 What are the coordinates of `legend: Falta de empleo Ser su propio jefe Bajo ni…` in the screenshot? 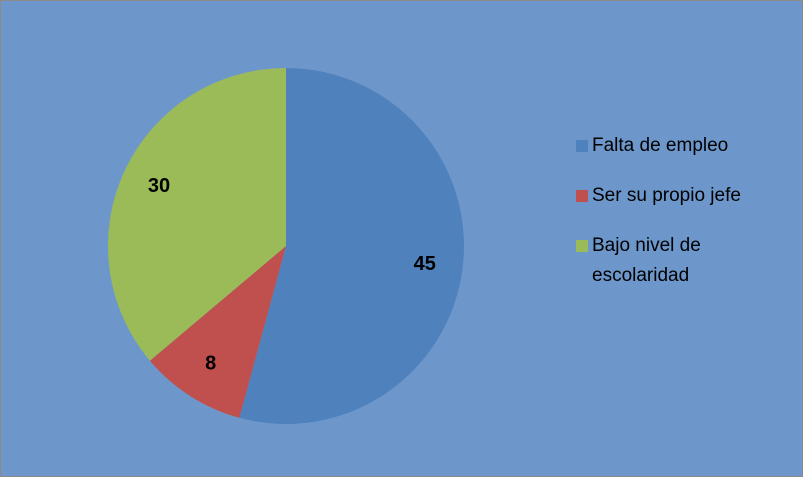 It's located at (688, 221).